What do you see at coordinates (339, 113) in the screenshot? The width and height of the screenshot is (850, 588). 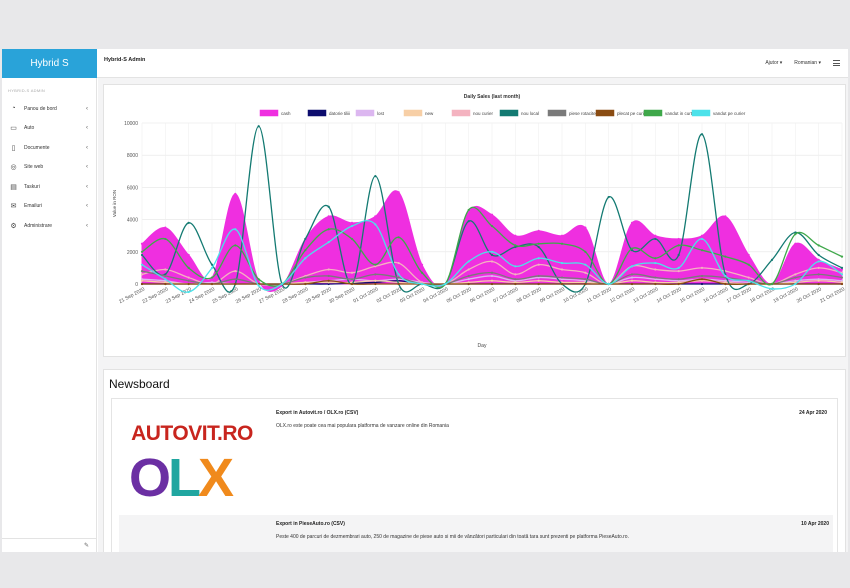 I see `legend-label-1: datorie tiliii` at bounding box center [339, 113].